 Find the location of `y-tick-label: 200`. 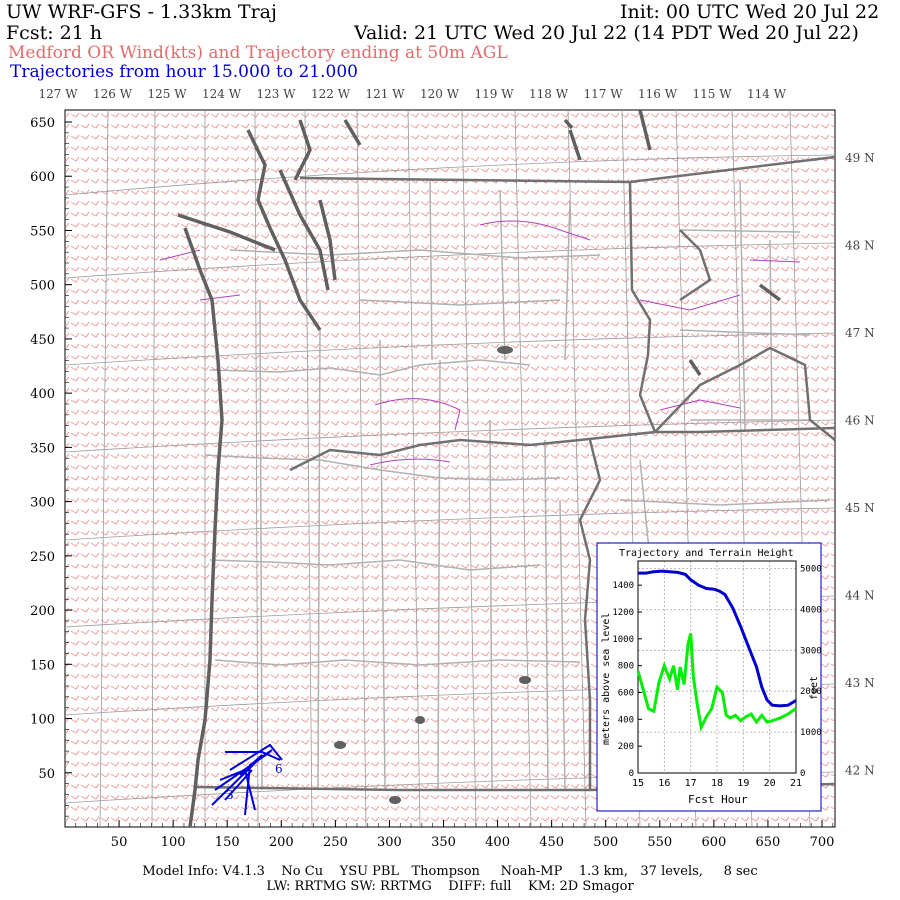

y-tick-label: 200 is located at coordinates (42, 611).